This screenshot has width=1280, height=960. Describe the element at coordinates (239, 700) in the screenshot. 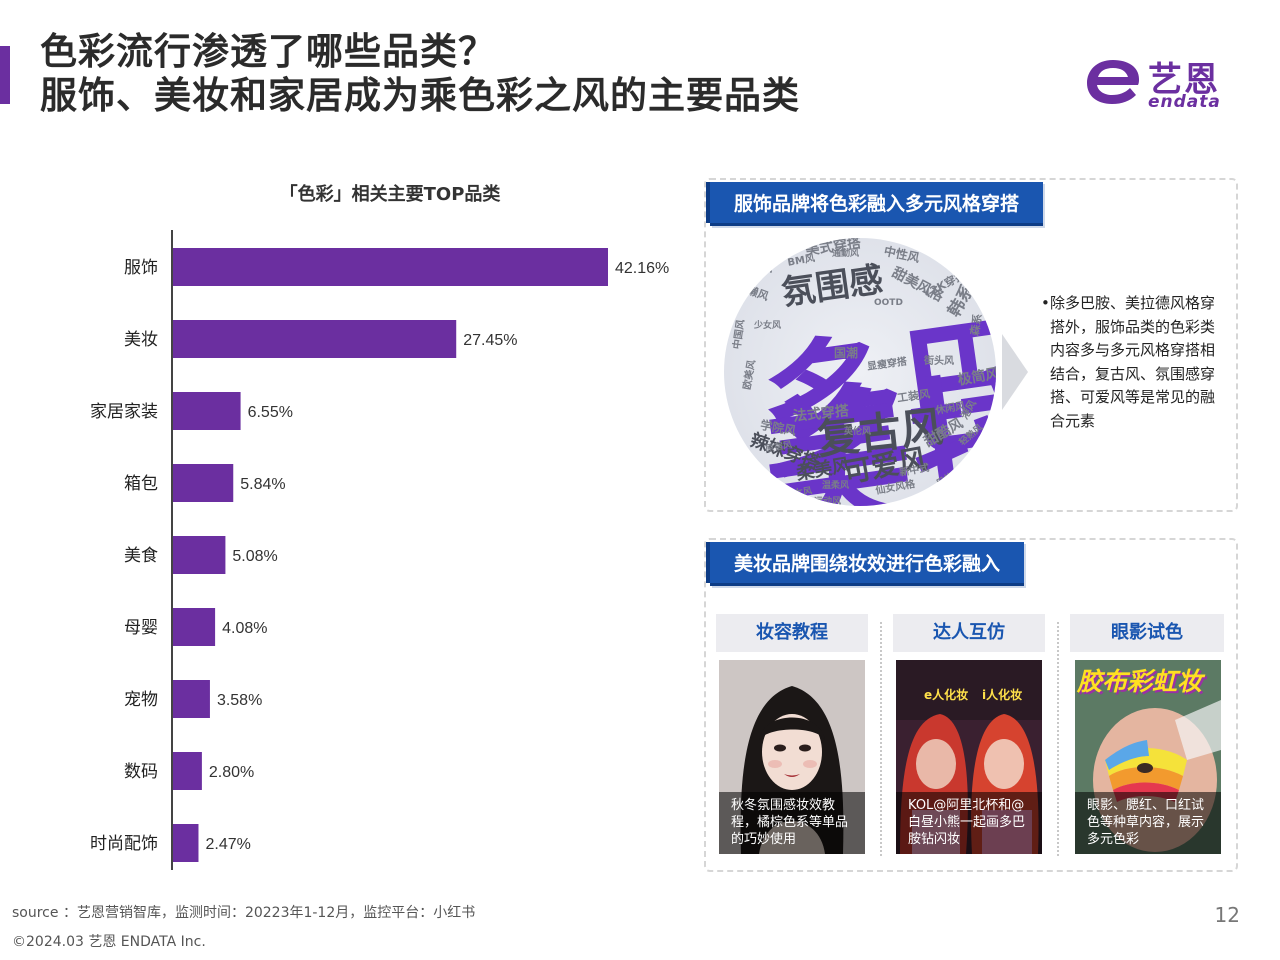

I see `value-label-6: 3.58%` at that location.